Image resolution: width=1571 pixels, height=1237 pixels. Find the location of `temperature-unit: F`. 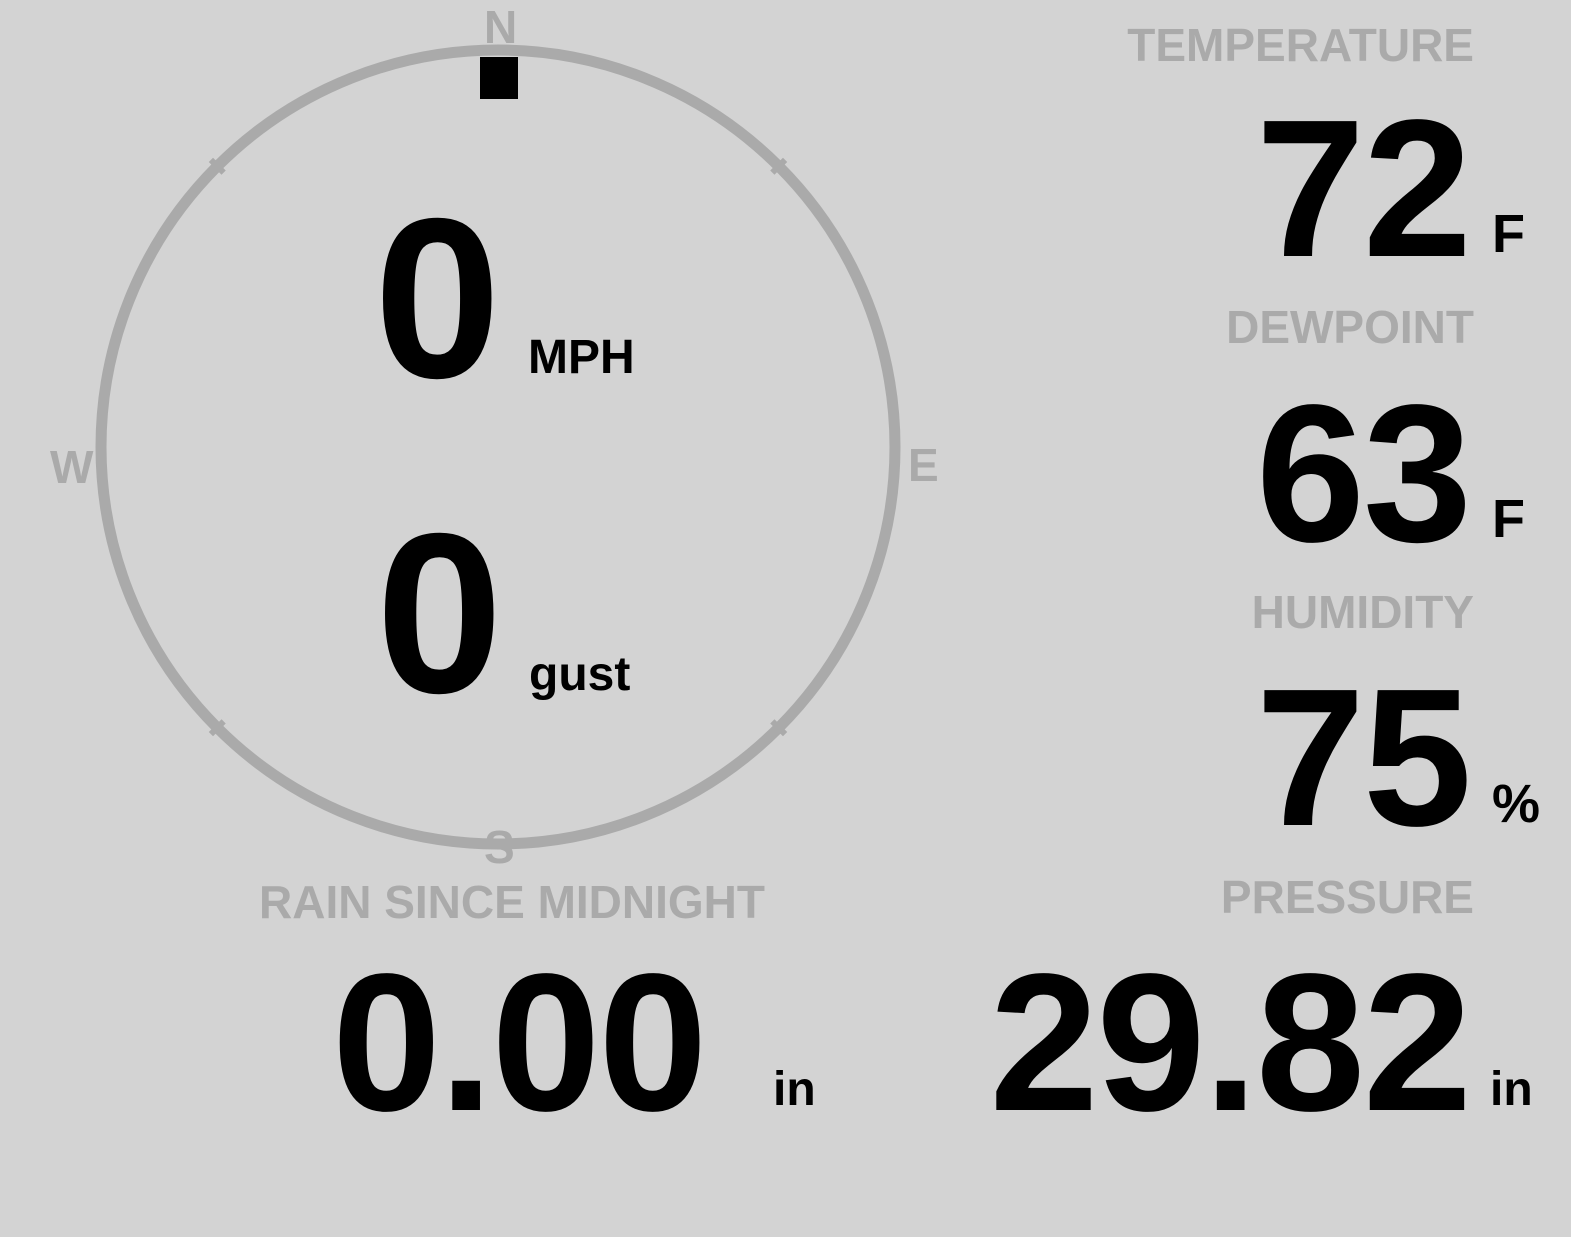

temperature-unit: F is located at coordinates (1508, 234).